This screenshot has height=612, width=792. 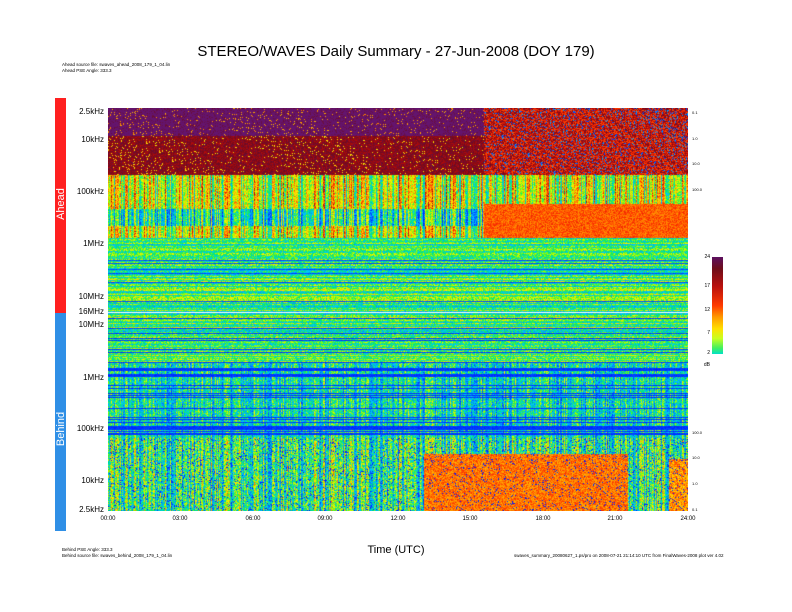 I want to click on right-tick-behind-1.0: 1.0, so click(x=695, y=483).